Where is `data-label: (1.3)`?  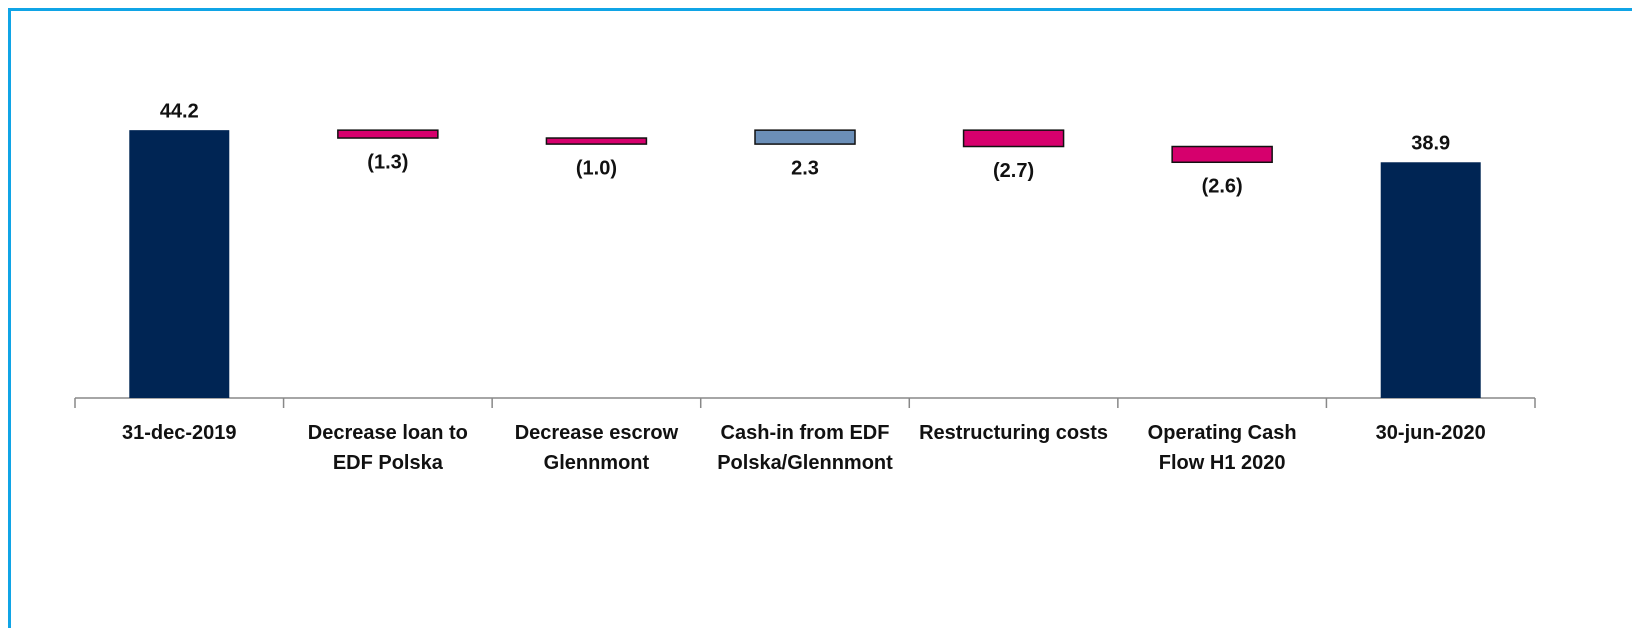
data-label: (1.3) is located at coordinates (387, 162).